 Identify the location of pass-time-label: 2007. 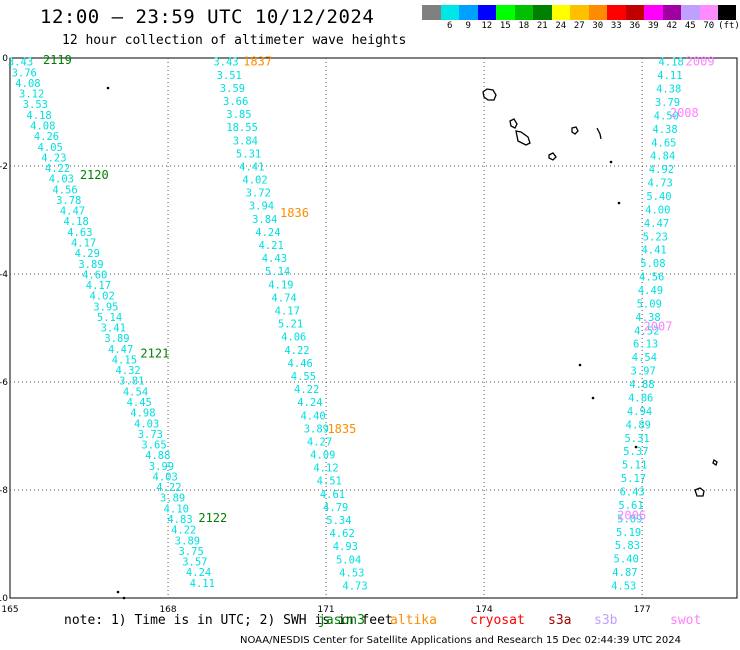
(658, 326).